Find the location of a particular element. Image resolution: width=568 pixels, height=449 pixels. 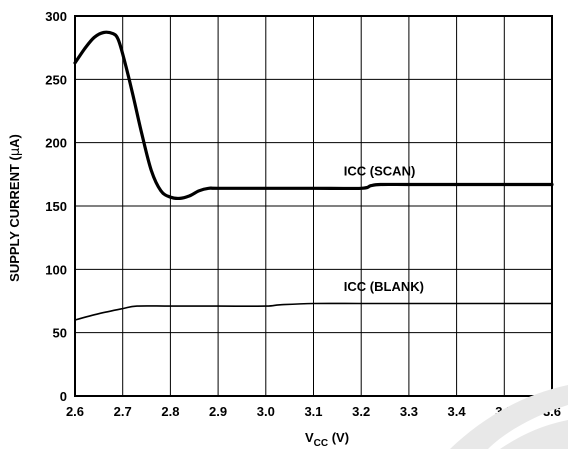

y-tick-label: 50 is located at coordinates (60, 333).